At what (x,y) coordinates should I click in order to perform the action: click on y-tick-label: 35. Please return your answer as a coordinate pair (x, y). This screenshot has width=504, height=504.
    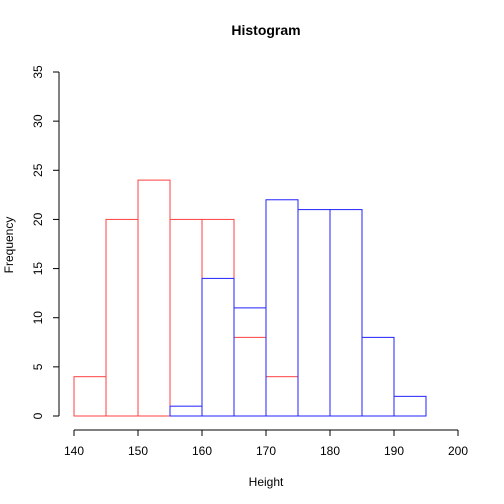
    Looking at the image, I should click on (38, 72).